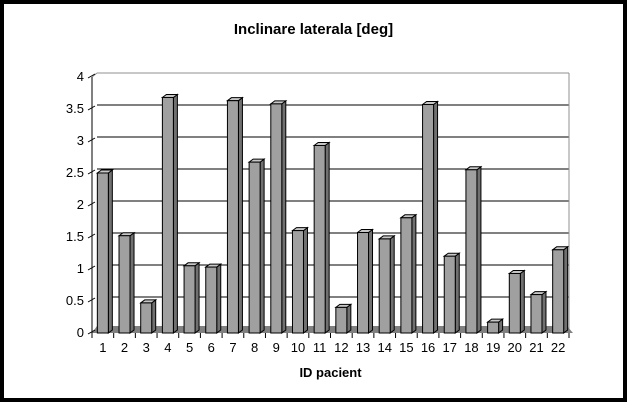  What do you see at coordinates (124, 347) in the screenshot?
I see `x-tick-label: 2` at bounding box center [124, 347].